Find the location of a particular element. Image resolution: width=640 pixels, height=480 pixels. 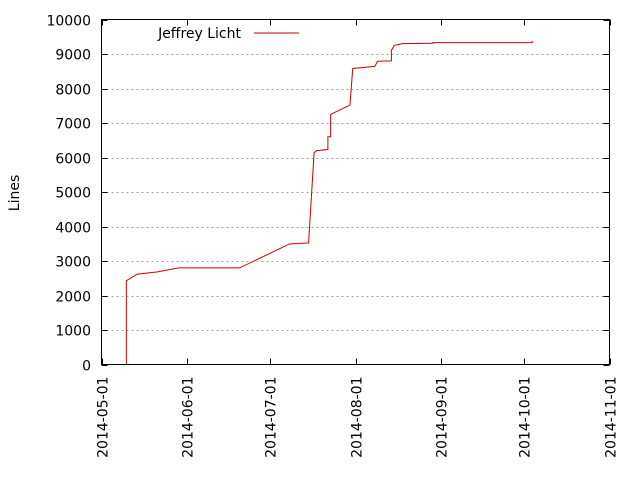

legend-label: Jeffrey Licht is located at coordinates (199, 34).